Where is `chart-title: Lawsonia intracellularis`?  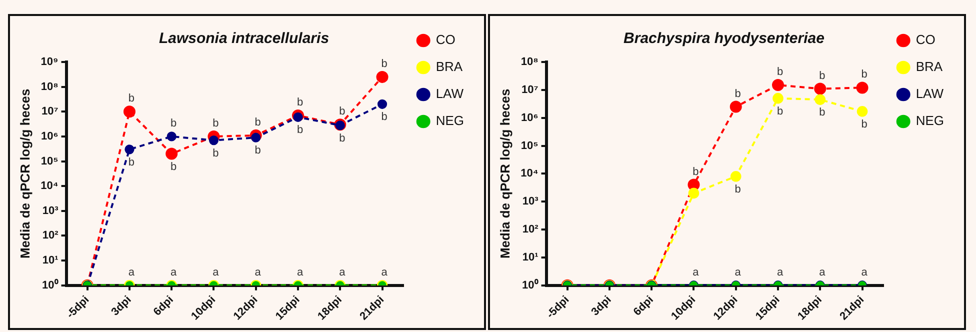
chart-title: Lawsonia intracellularis is located at coordinates (244, 39).